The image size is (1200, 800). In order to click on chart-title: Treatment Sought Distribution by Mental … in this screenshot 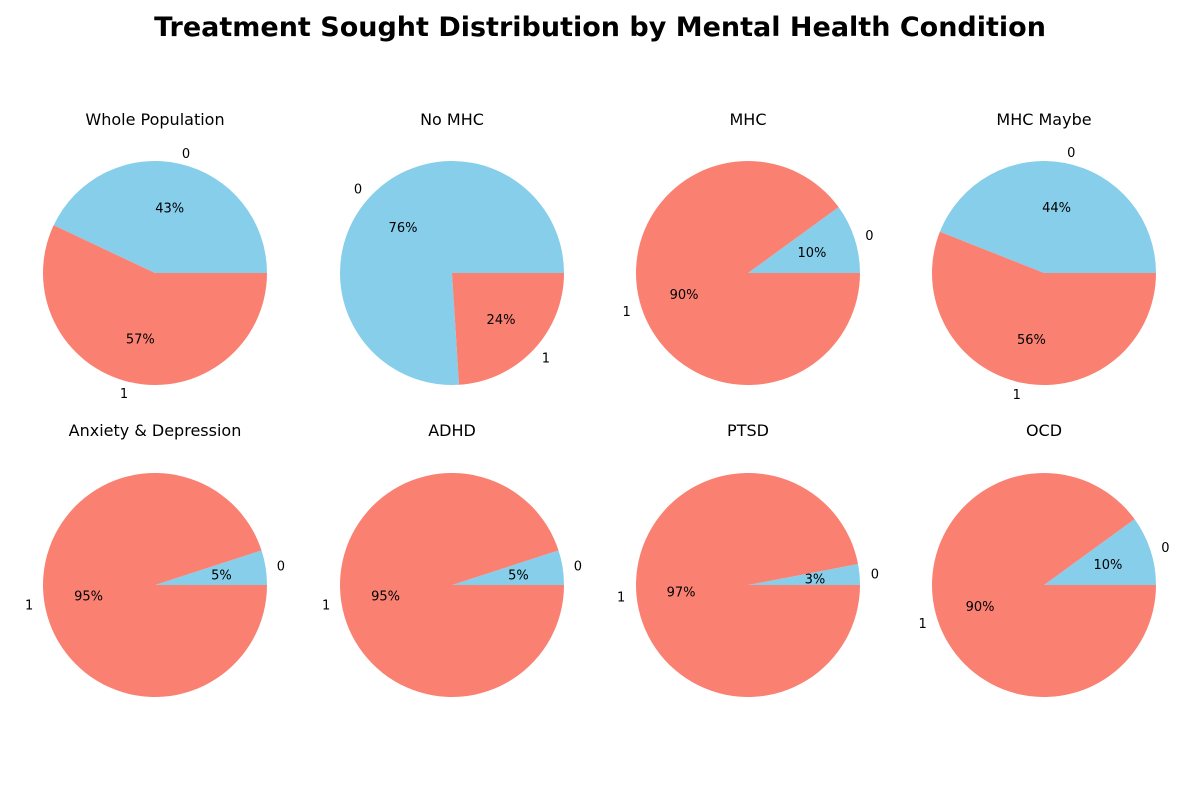, I will do `click(600, 27)`.